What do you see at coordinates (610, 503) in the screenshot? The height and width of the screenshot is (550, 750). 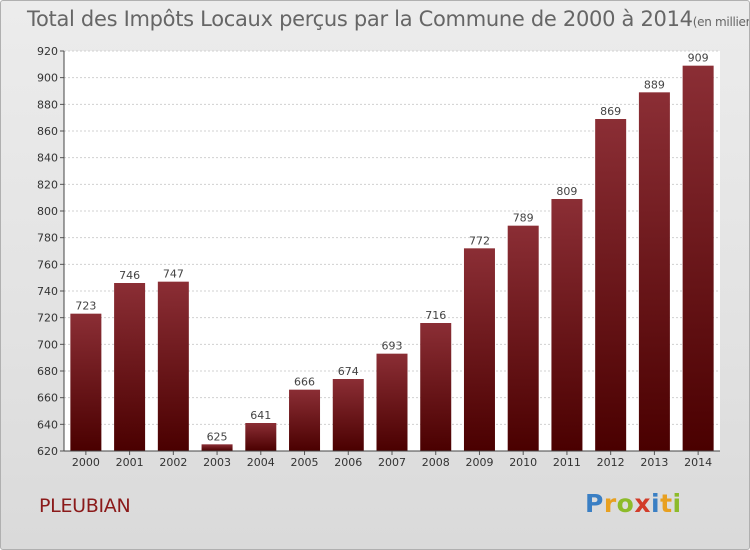 I see `logo-letter: r` at bounding box center [610, 503].